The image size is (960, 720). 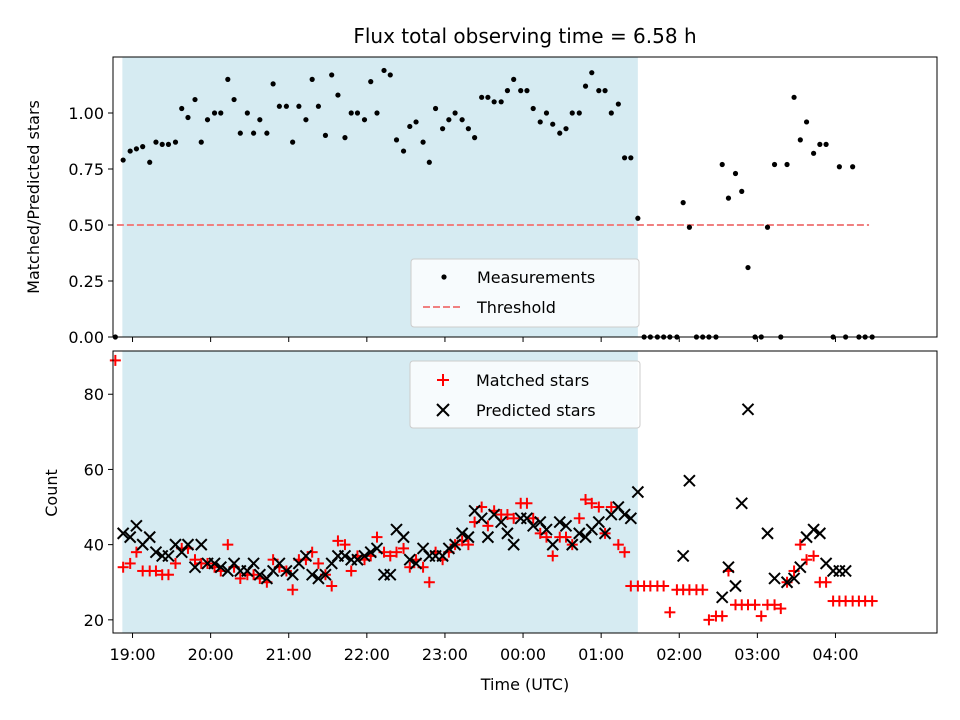 I want to click on legend-measurements-label: Measurements, so click(x=536, y=277).